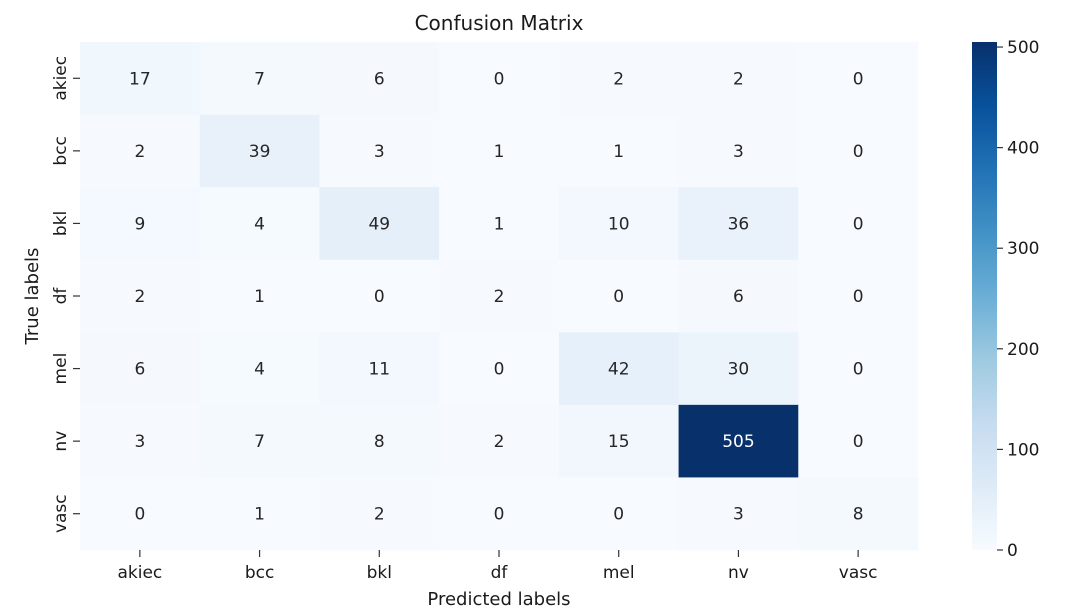 The height and width of the screenshot is (615, 1080). I want to click on x-tick-label: mel, so click(619, 573).